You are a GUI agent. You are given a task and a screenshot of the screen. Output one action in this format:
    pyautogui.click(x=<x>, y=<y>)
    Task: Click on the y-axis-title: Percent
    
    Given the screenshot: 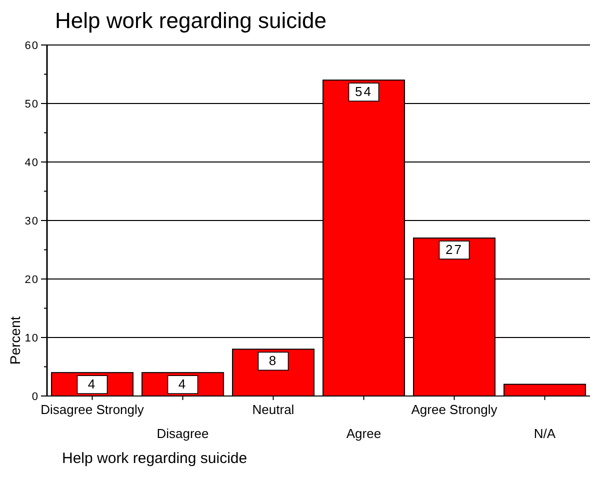 What is the action you would take?
    pyautogui.click(x=15, y=340)
    